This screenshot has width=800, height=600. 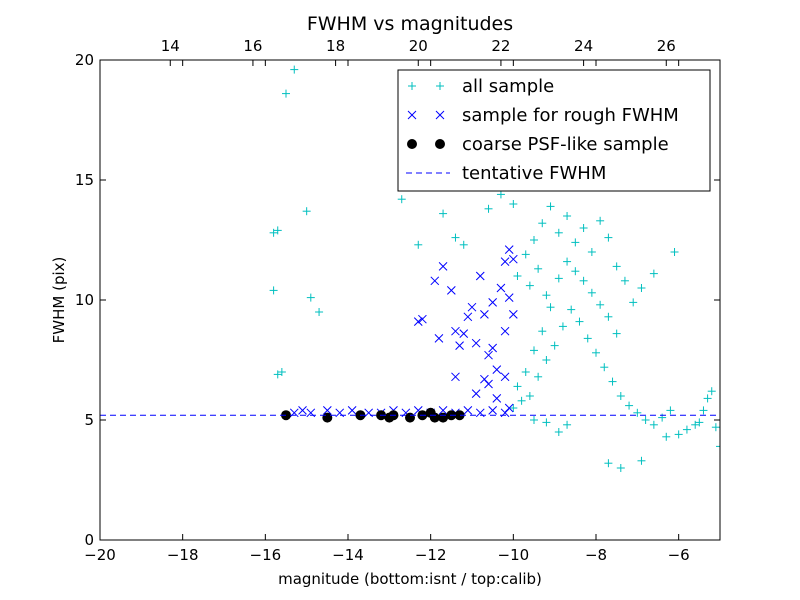 What do you see at coordinates (84, 60) in the screenshot?
I see `y-tick-label: 20` at bounding box center [84, 60].